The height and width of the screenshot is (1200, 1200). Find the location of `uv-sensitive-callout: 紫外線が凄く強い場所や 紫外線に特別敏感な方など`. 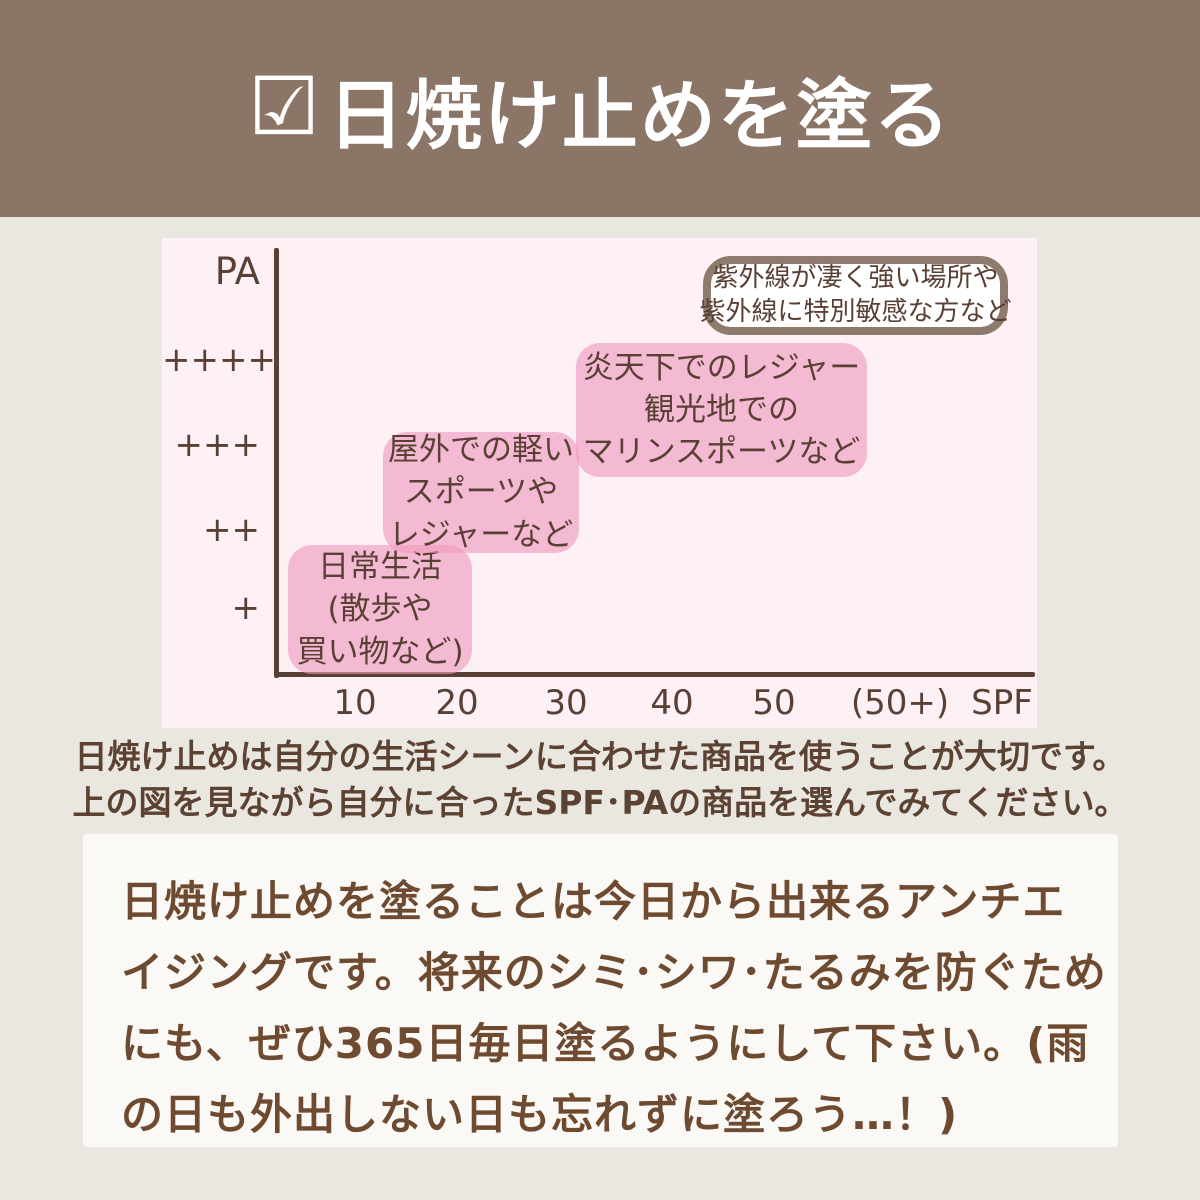

uv-sensitive-callout: 紫外線が凄く強い場所や 紫外線に特別敏感な方など is located at coordinates (856, 295).